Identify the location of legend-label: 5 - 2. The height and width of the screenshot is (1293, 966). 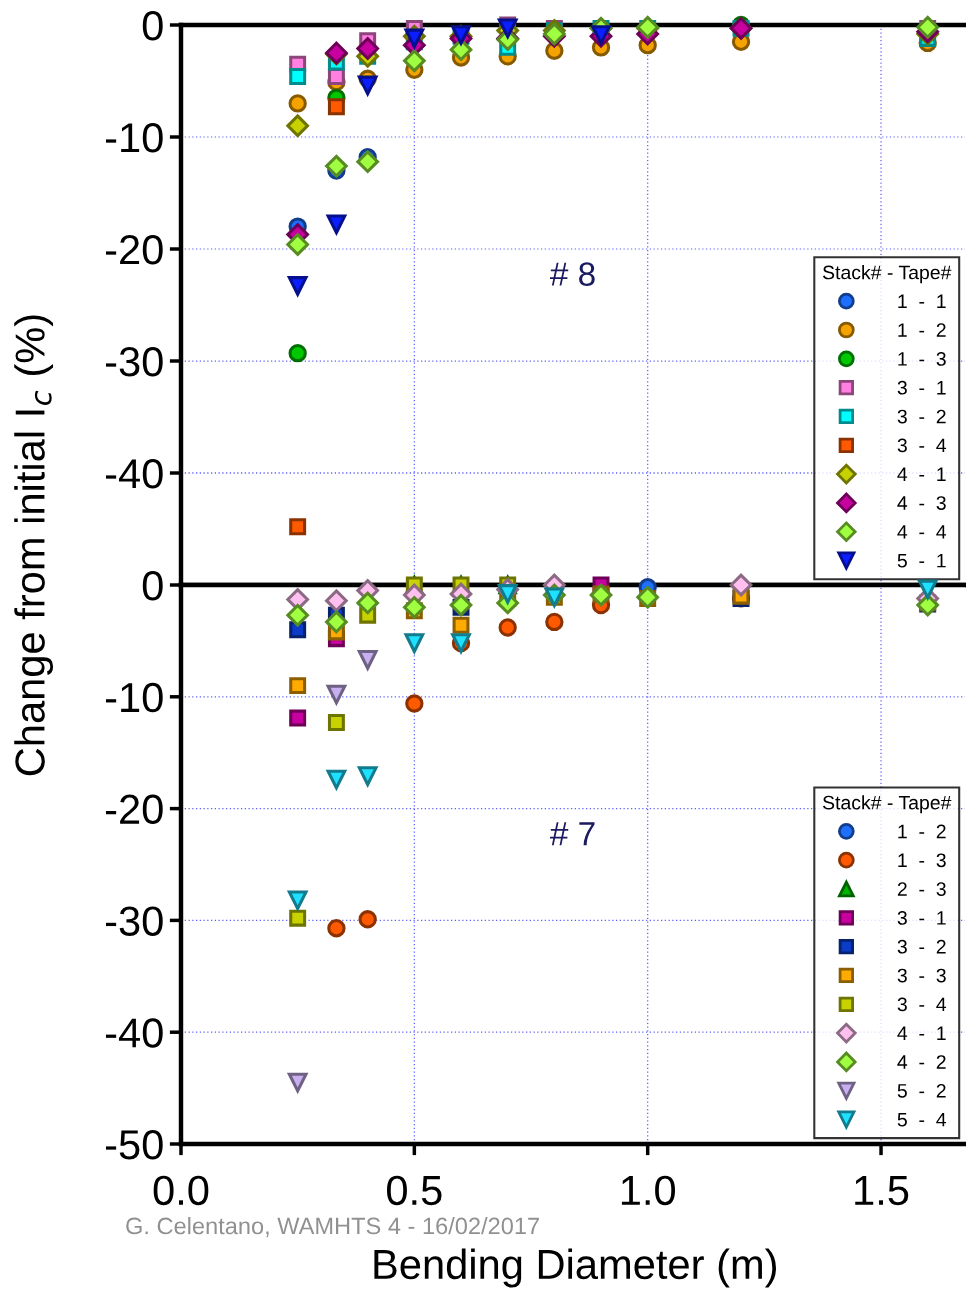
(921, 1090).